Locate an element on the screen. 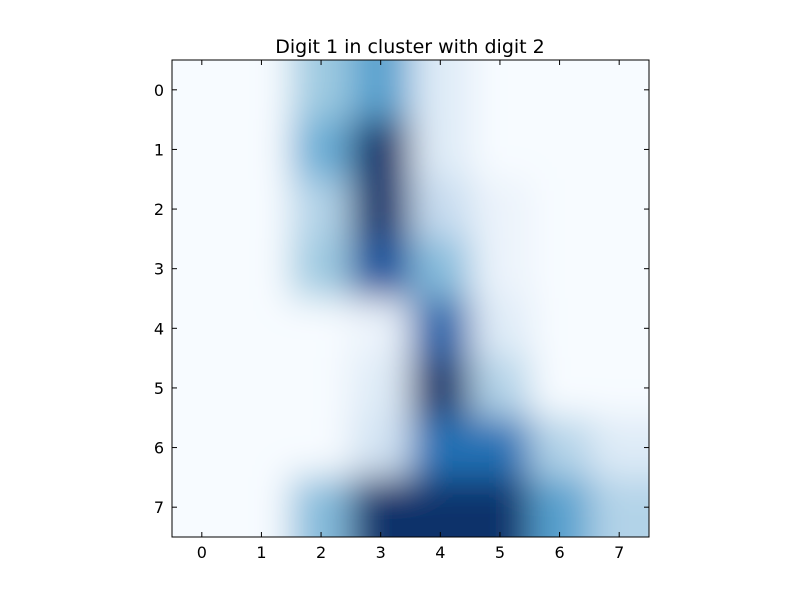  x-tick-label: 3 is located at coordinates (381, 552).